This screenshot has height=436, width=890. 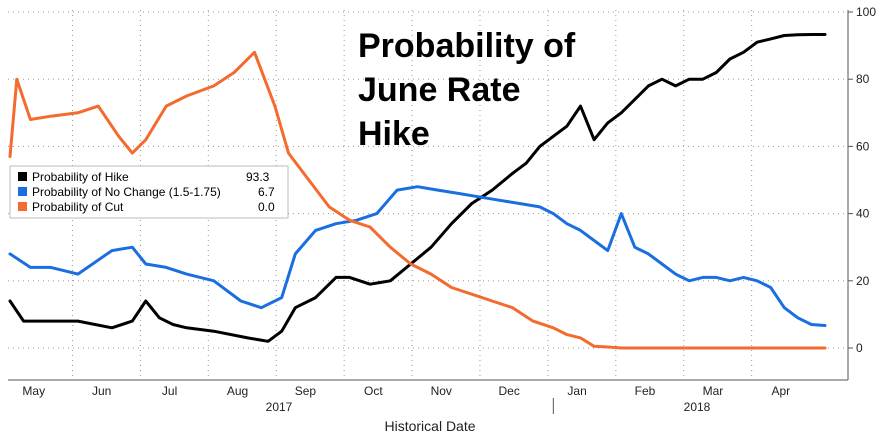 What do you see at coordinates (373, 391) in the screenshot?
I see `x-tick-label-oct: Oct` at bounding box center [373, 391].